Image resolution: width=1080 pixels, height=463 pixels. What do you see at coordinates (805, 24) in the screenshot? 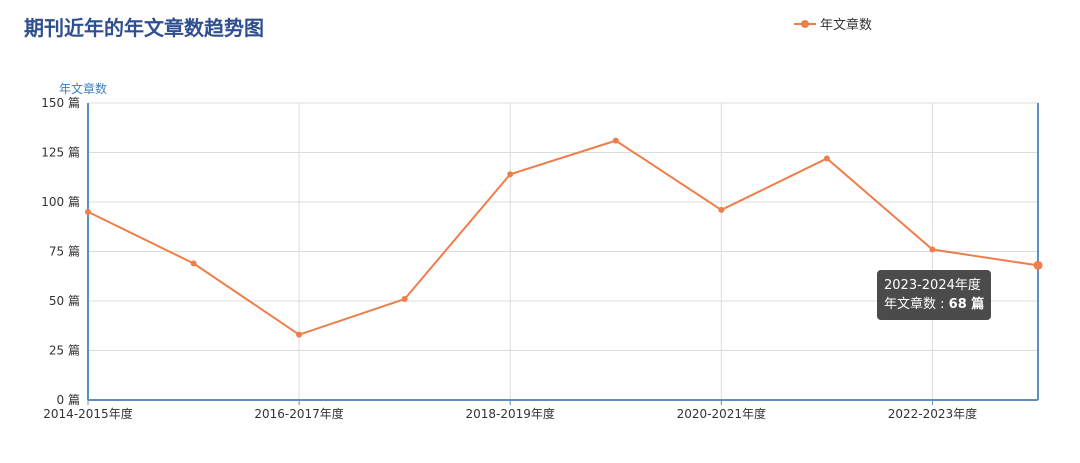
I see `legend-line-marker-icon` at bounding box center [805, 24].